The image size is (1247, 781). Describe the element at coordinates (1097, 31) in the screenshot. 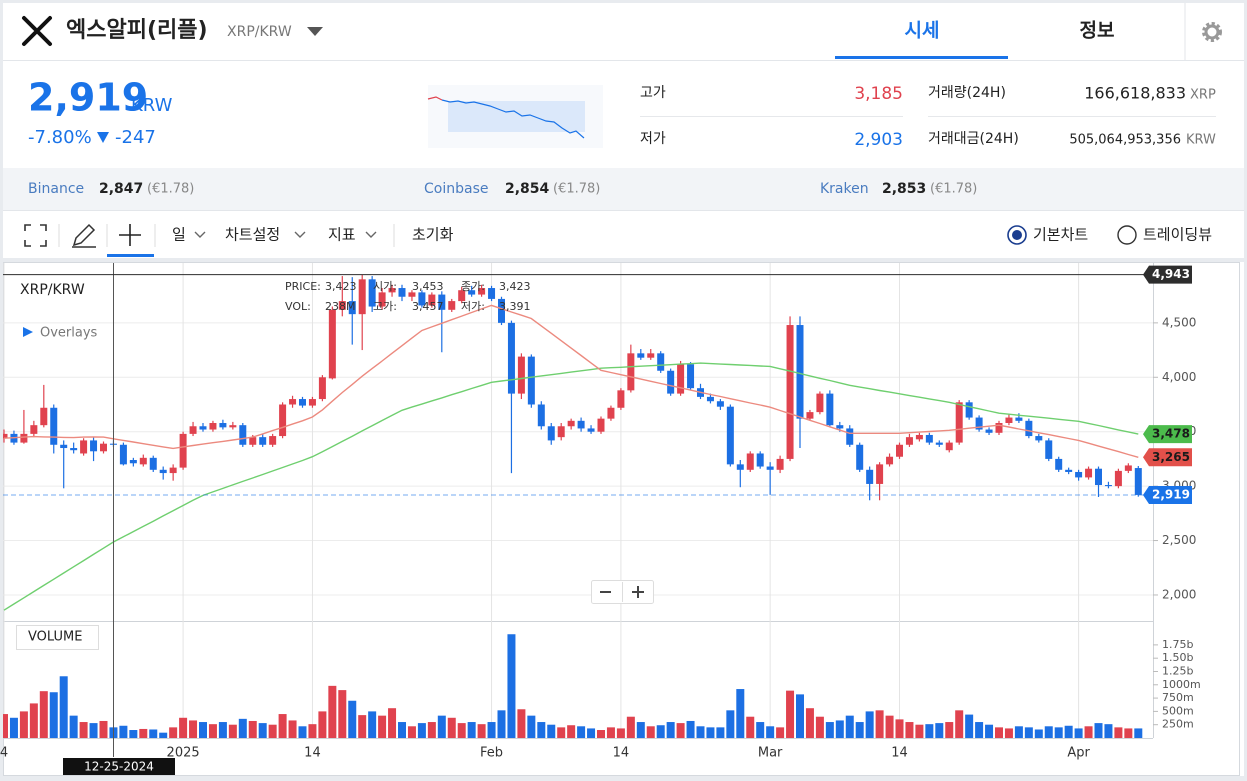

I see `tab: 정보` at that location.